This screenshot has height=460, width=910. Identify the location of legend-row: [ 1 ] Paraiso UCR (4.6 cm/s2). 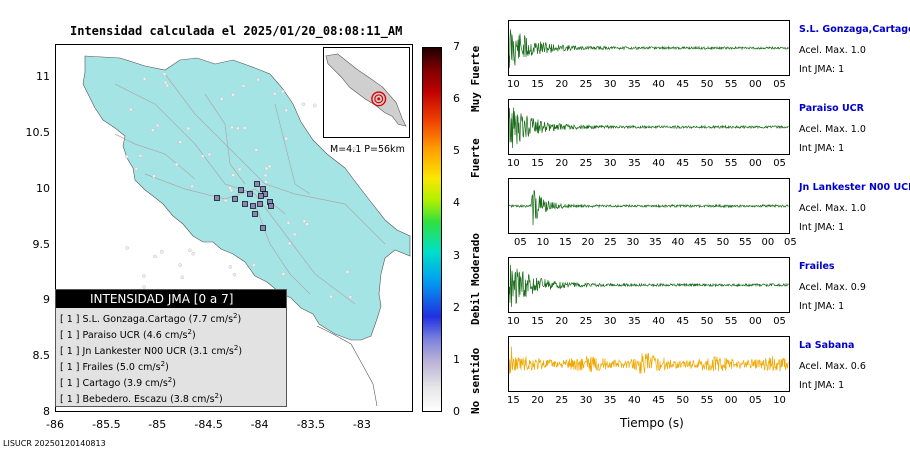
(171, 333).